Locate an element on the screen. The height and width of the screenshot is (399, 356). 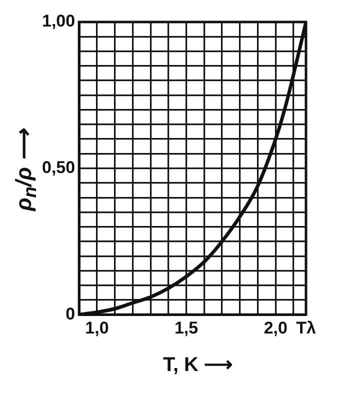
x-tick-label: 1,0 is located at coordinates (97, 328).